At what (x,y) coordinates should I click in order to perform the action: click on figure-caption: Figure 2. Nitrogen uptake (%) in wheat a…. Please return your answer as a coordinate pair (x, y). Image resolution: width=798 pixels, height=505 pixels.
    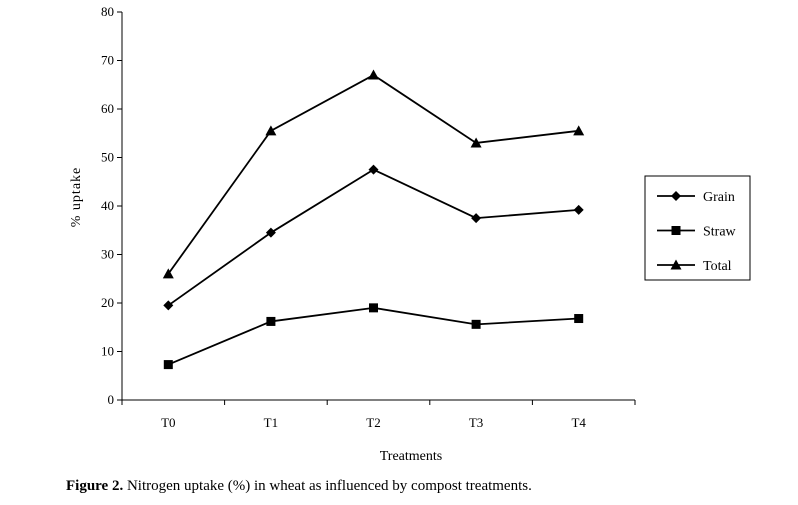
    Looking at the image, I should click on (299, 486).